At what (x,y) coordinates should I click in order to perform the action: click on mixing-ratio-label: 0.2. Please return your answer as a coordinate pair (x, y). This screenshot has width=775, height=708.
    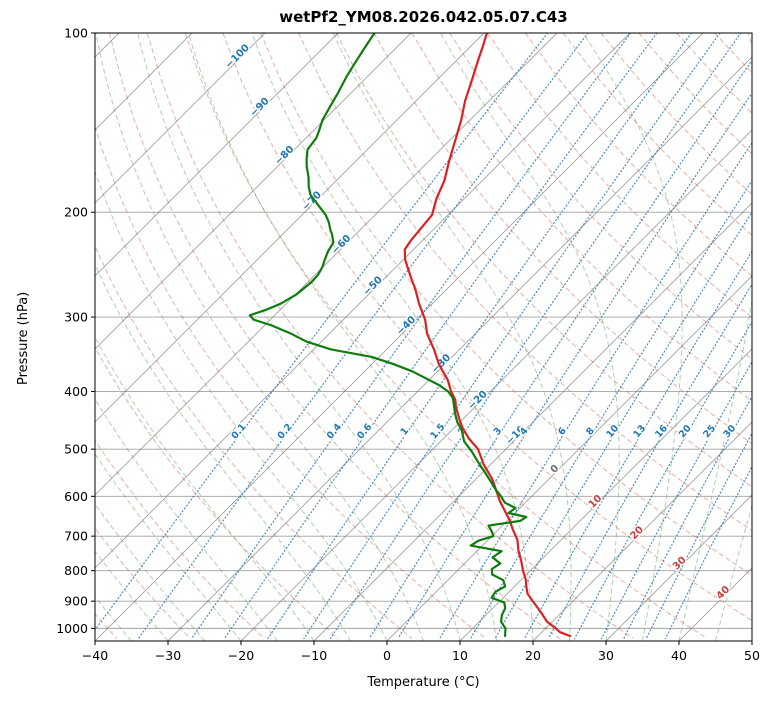
    Looking at the image, I should click on (285, 432).